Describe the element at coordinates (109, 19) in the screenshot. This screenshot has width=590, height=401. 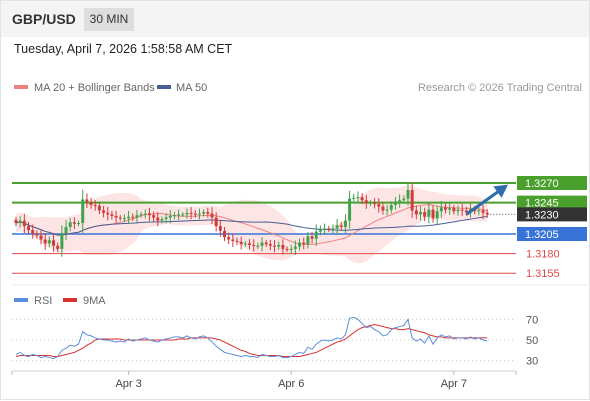
I see `timeframe-button: 30 MIN` at that location.